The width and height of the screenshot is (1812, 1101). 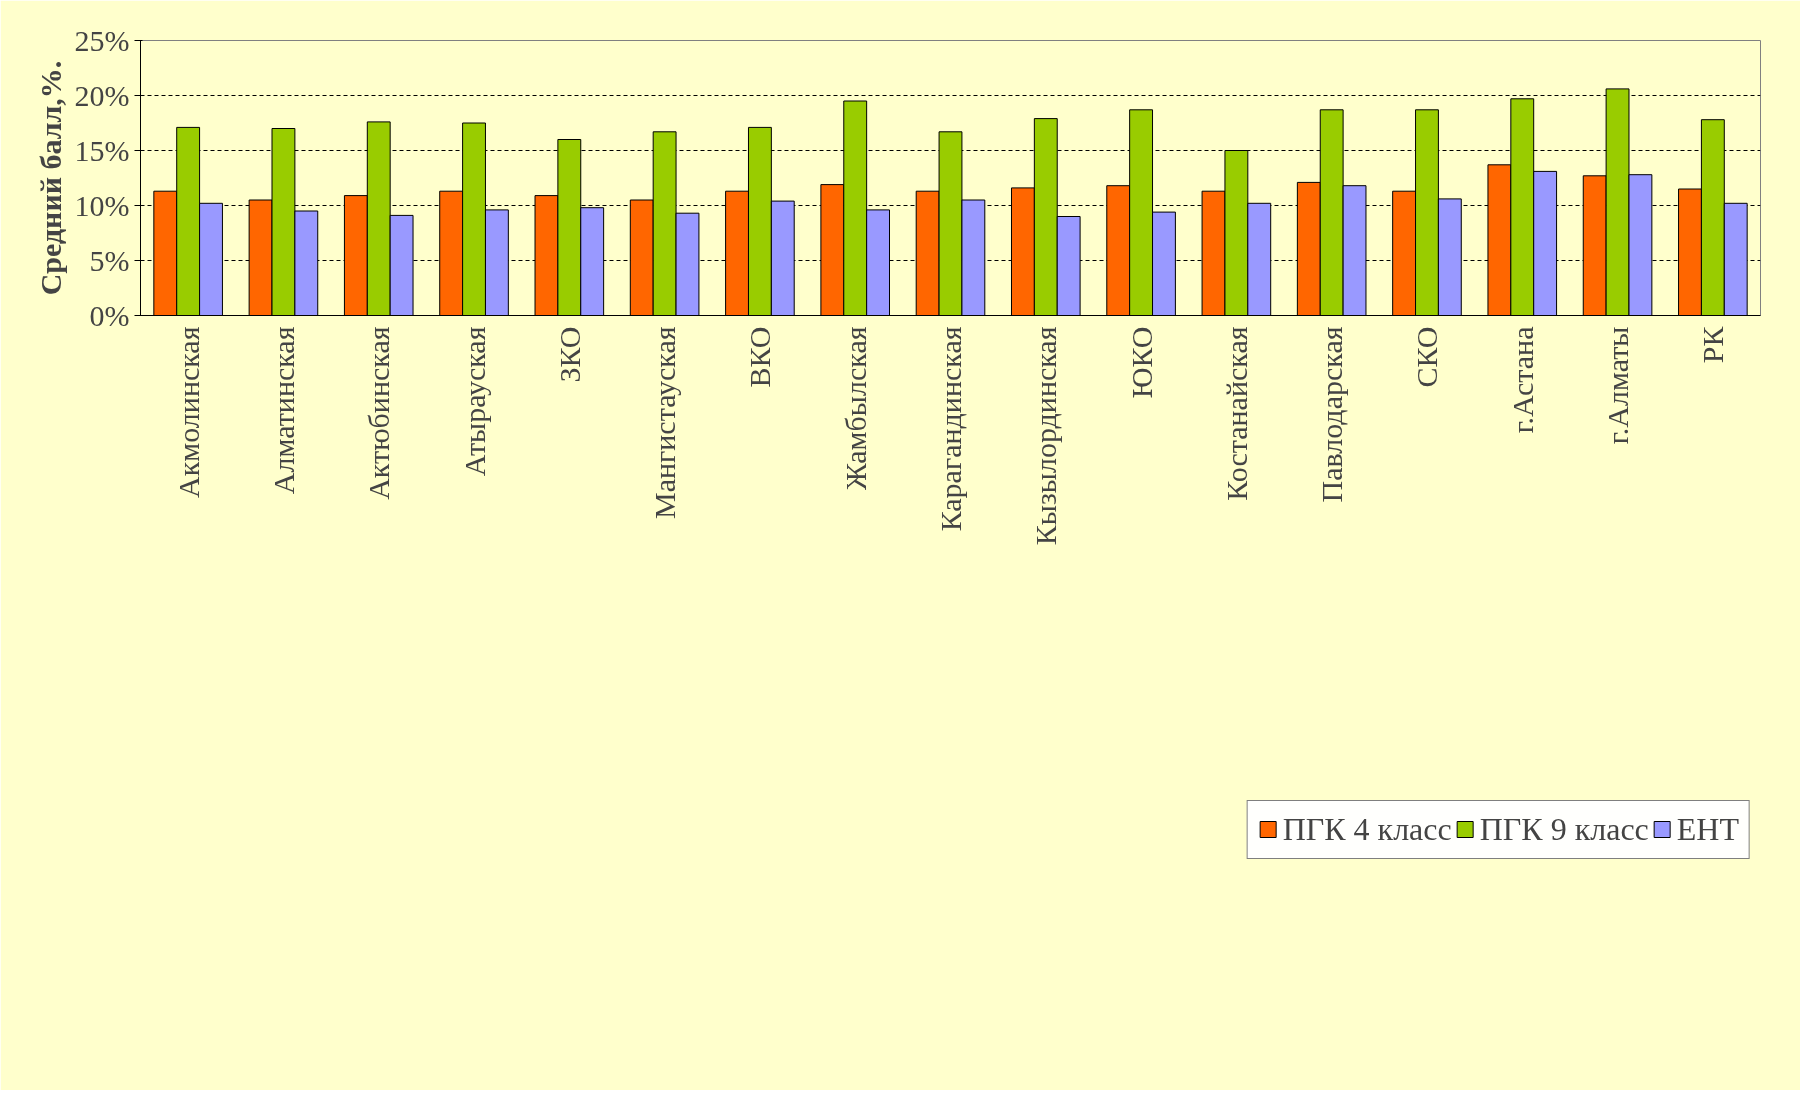 What do you see at coordinates (109, 260) in the screenshot?
I see `y-tick-label: 5%` at bounding box center [109, 260].